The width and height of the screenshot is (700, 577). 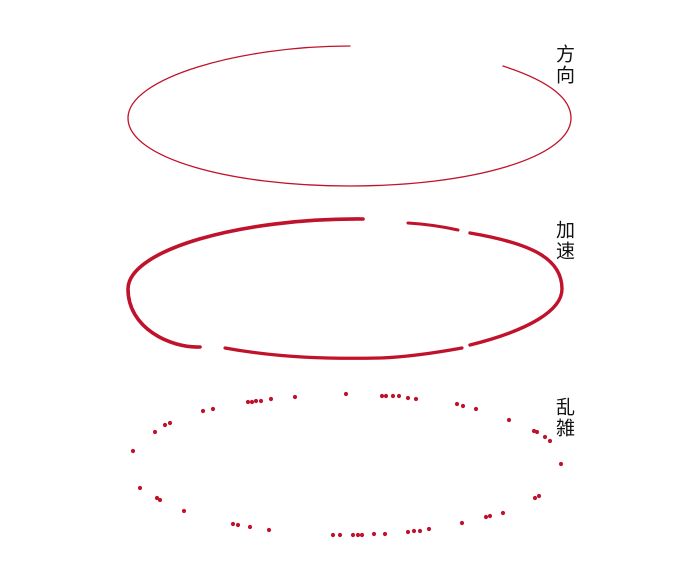 What do you see at coordinates (564, 65) in the screenshot?
I see `label-direction: 方向` at bounding box center [564, 65].